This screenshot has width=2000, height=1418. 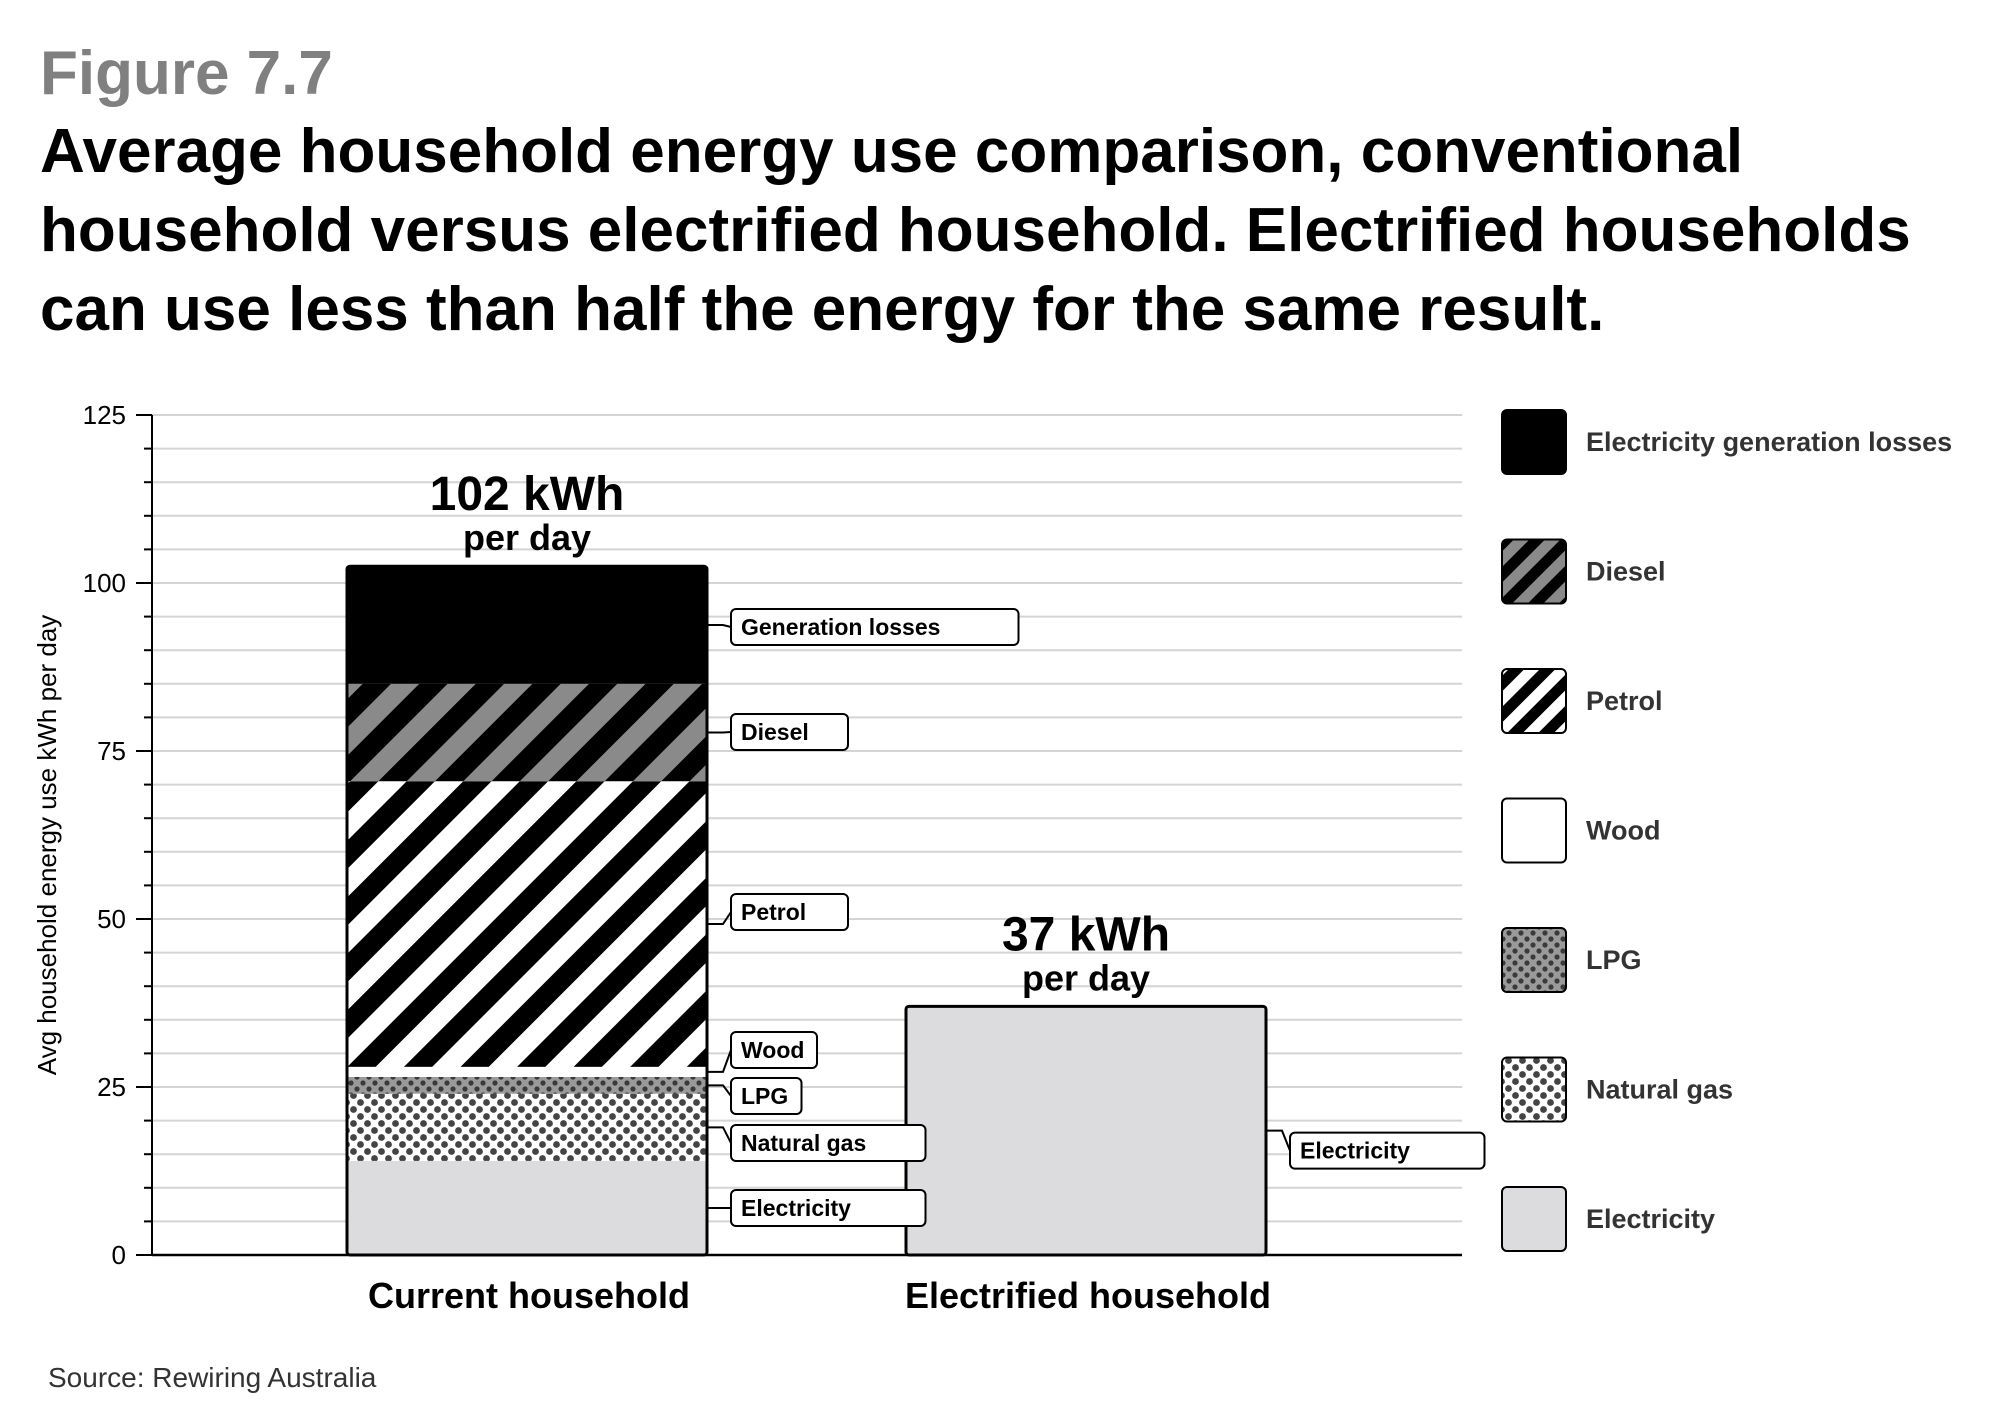 What do you see at coordinates (104, 583) in the screenshot?
I see `y-tick-label: 100` at bounding box center [104, 583].